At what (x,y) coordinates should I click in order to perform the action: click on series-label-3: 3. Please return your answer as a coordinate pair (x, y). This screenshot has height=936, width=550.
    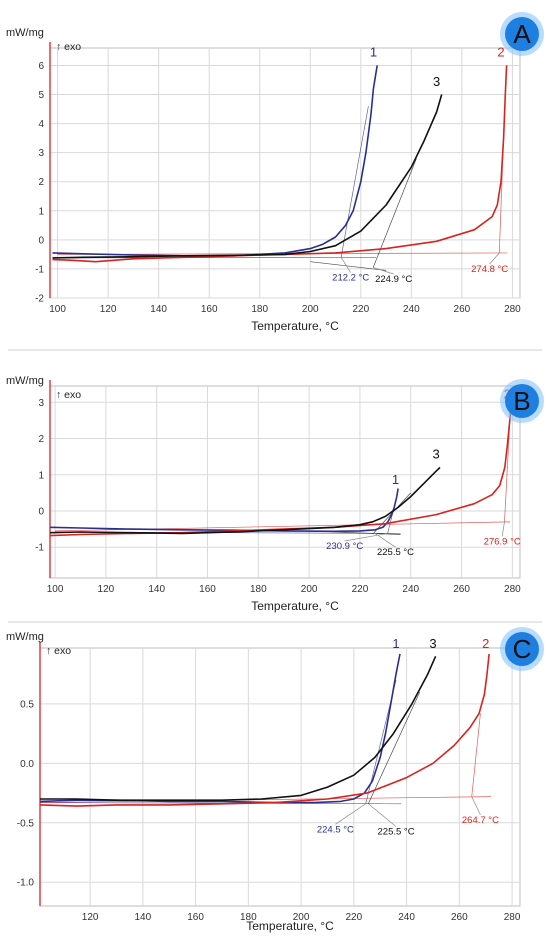
    Looking at the image, I should click on (432, 643).